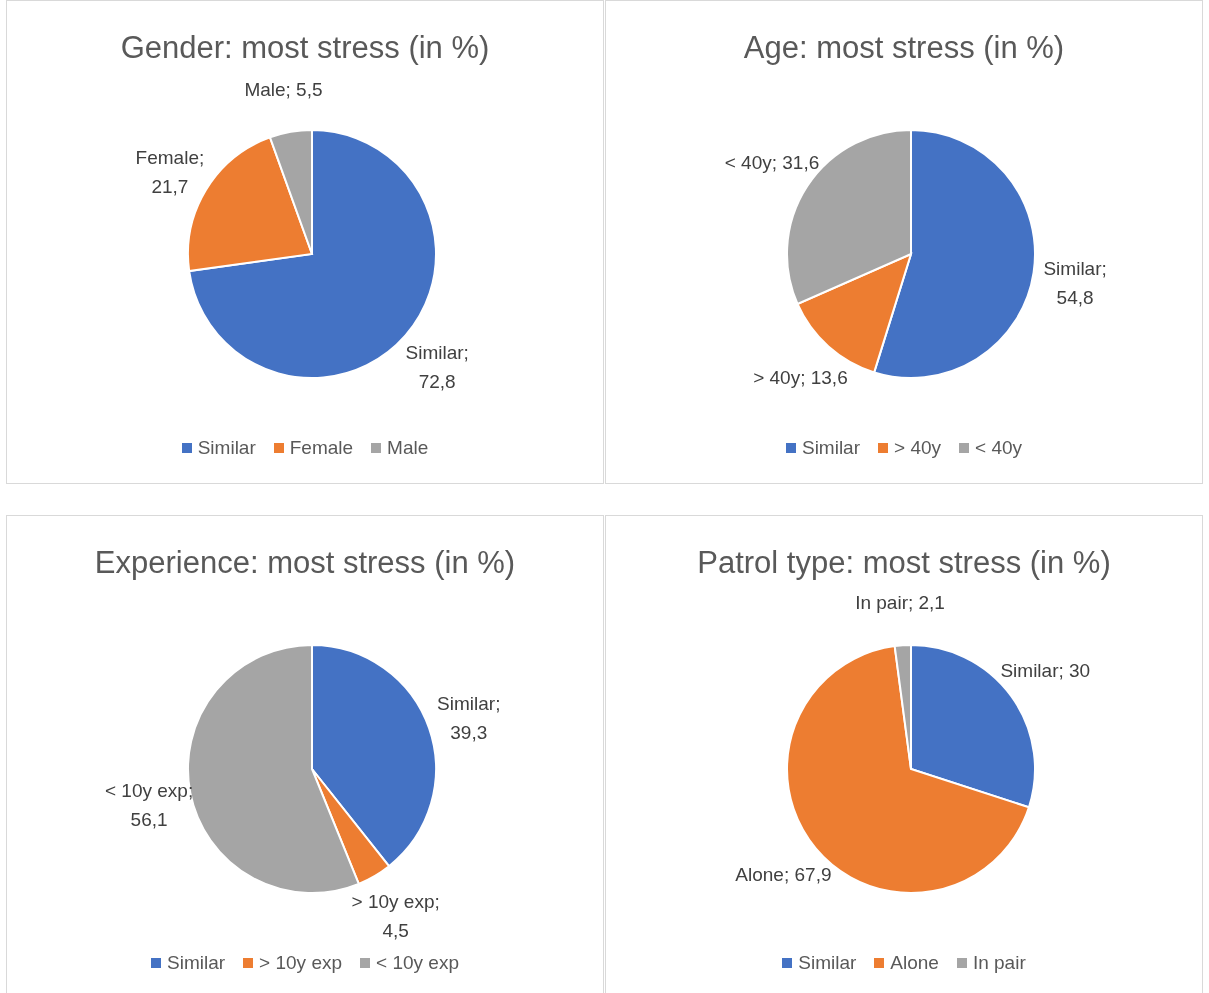 The width and height of the screenshot is (1209, 993). What do you see at coordinates (904, 562) in the screenshot?
I see `chart-title: Patrol type: most stress (in %)` at bounding box center [904, 562].